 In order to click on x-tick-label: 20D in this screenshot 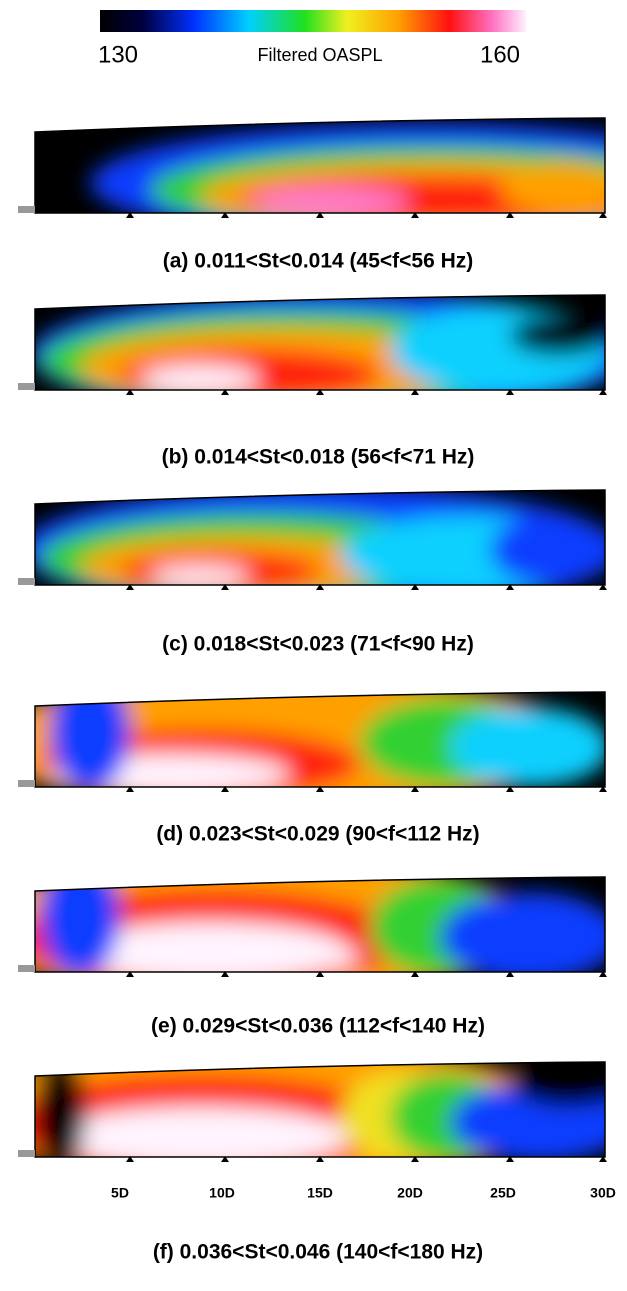, I will do `click(410, 1193)`.